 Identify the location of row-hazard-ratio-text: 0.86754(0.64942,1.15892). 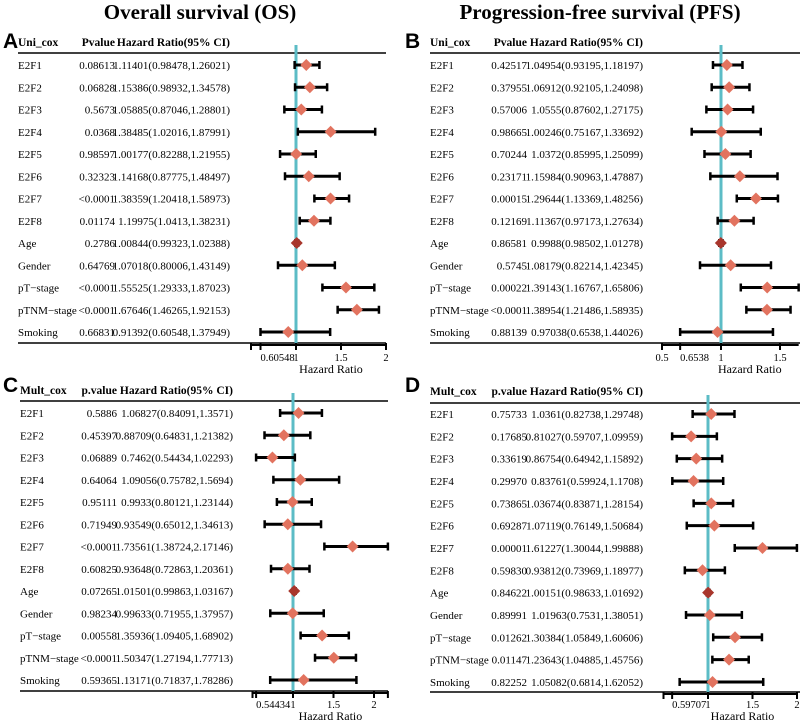
(585, 460).